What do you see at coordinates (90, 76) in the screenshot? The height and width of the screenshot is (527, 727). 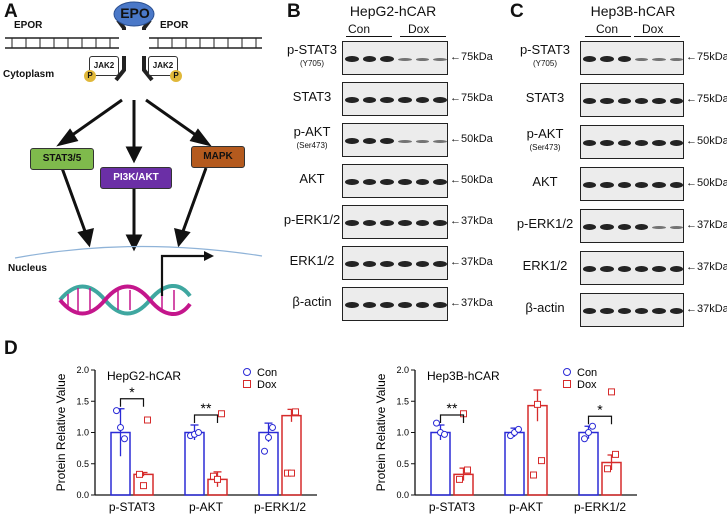 I see `phospho-left-badge: P` at bounding box center [90, 76].